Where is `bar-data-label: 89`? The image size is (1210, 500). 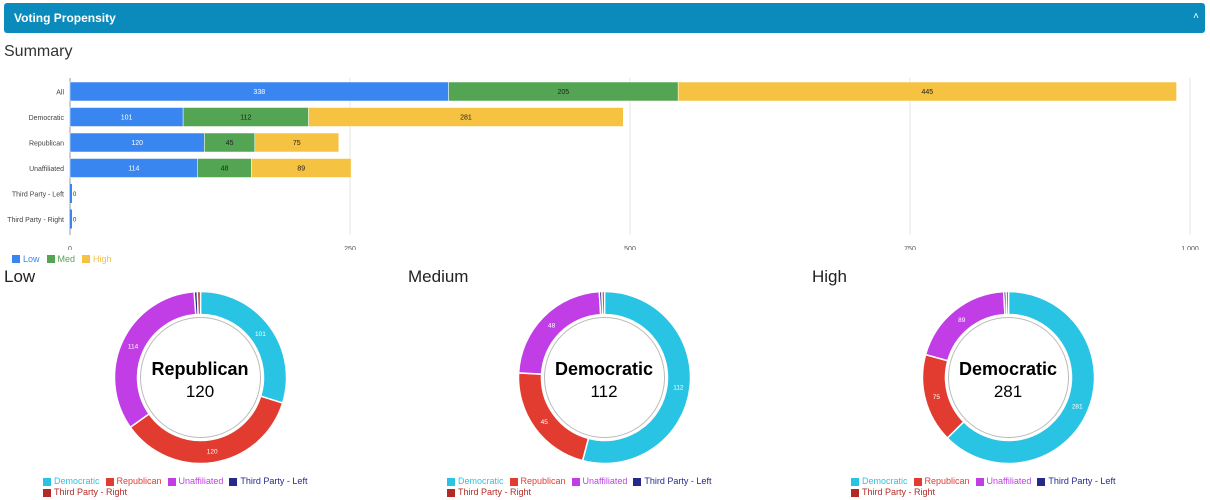 bar-data-label: 89 is located at coordinates (301, 169).